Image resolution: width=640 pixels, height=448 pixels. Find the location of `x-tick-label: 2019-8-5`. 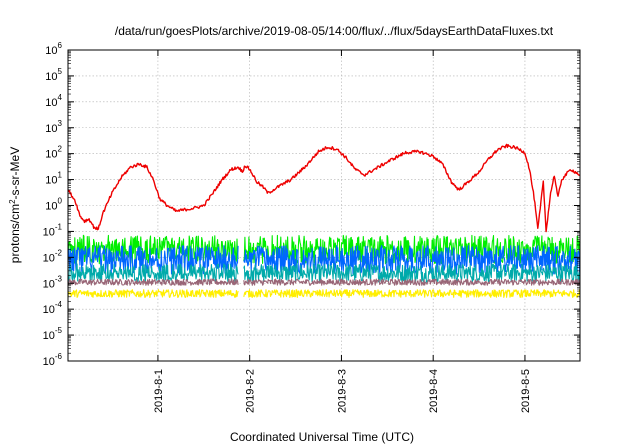

x-tick-label: 2019-8-5 is located at coordinates (526, 391).